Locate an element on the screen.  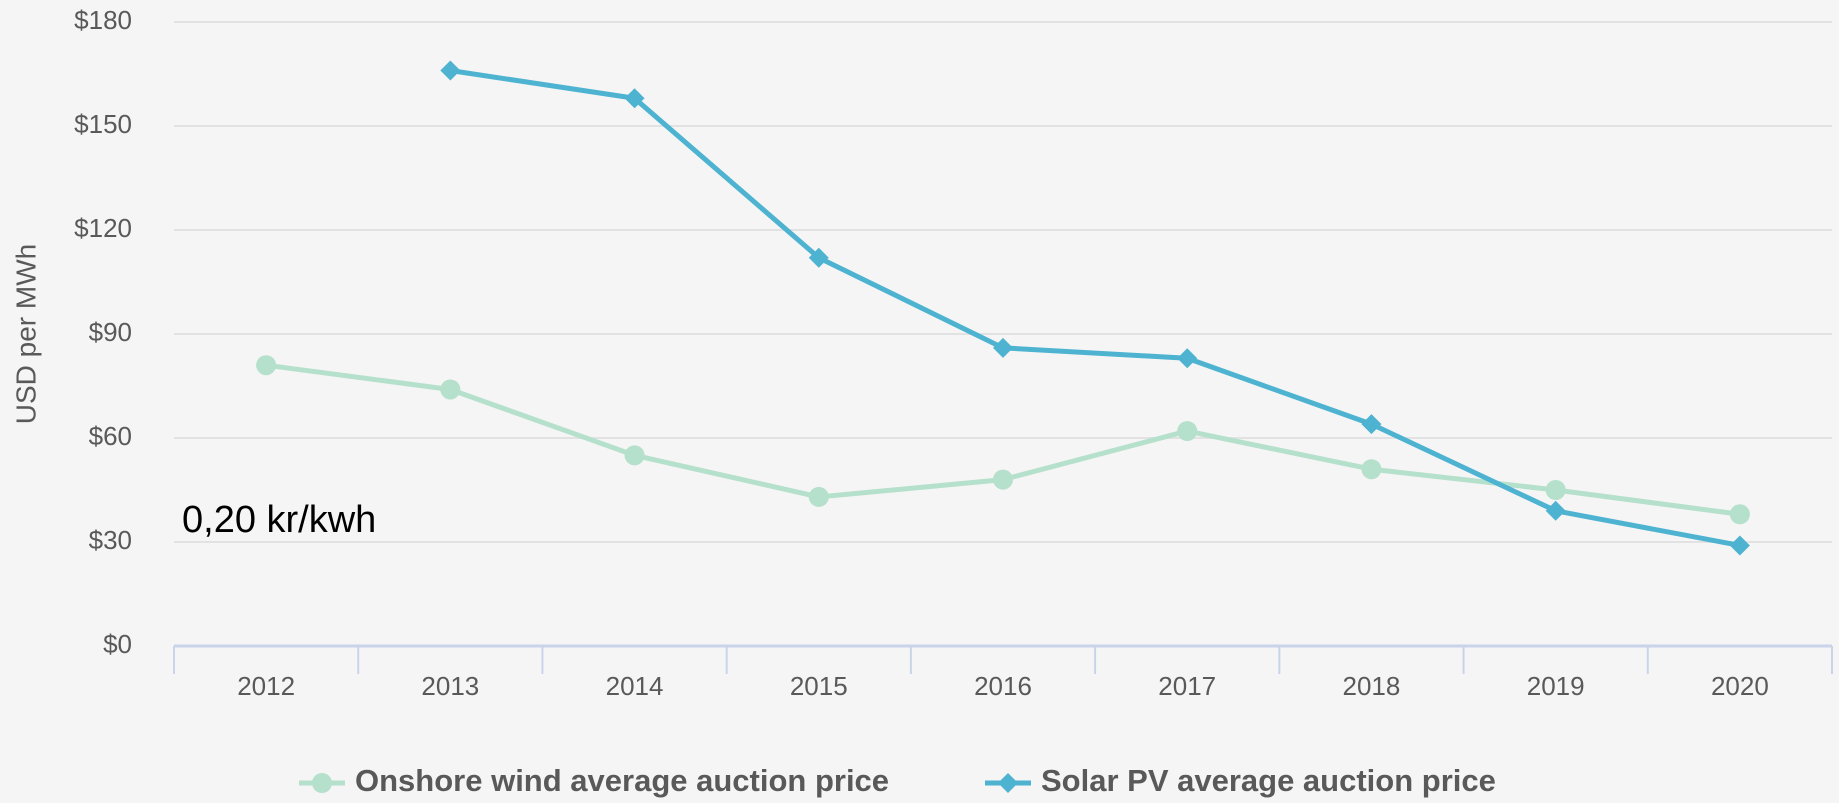
y-tick-label: $60 is located at coordinates (110, 436).